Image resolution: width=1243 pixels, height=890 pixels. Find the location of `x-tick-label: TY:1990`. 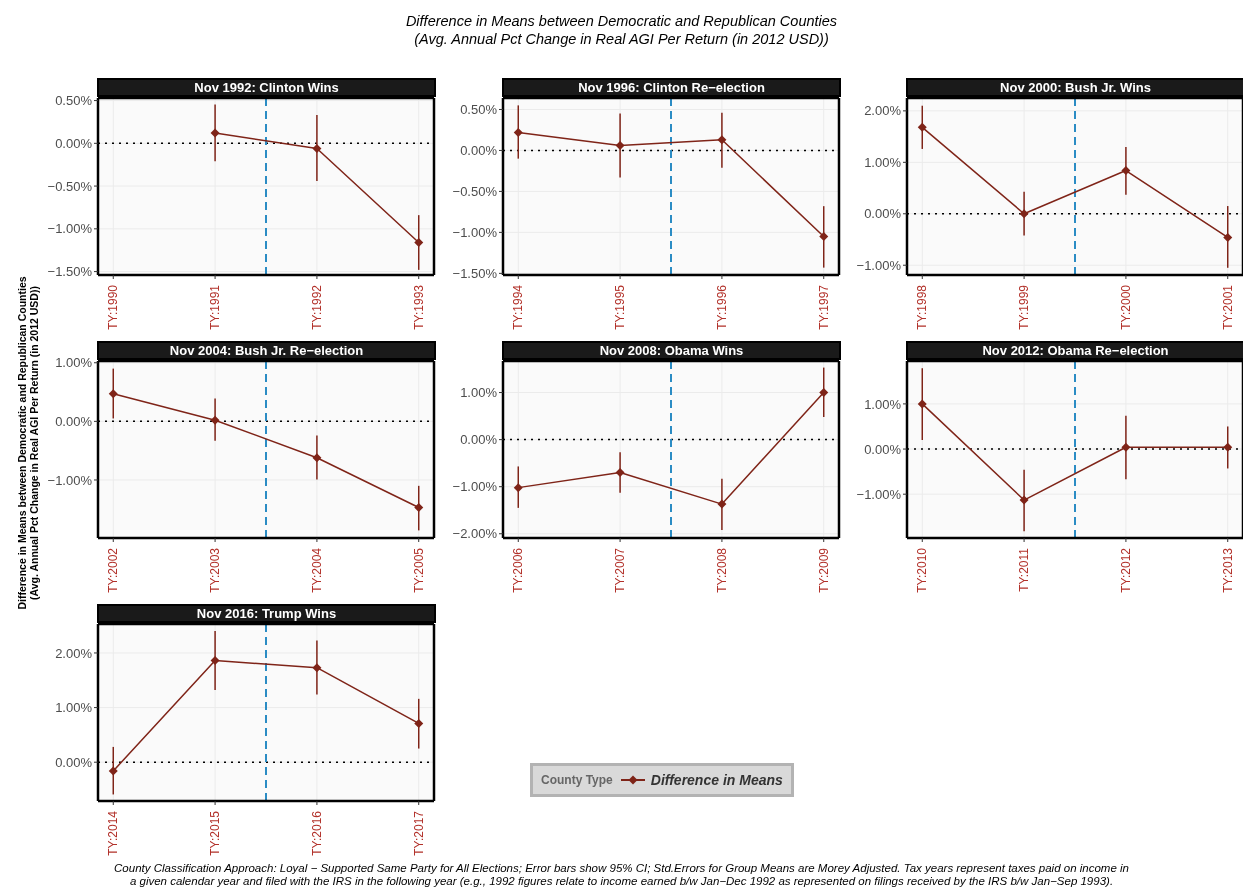

x-tick-label: TY:1990 is located at coordinates (113, 307).